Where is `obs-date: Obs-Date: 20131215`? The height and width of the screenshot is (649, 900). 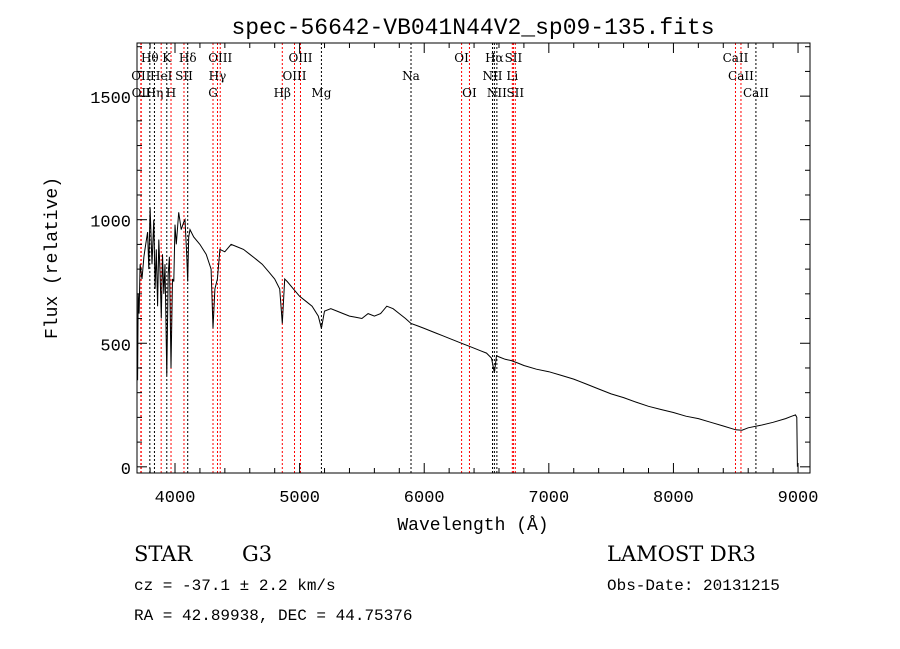 obs-date: Obs-Date: 20131215 is located at coordinates (693, 586).